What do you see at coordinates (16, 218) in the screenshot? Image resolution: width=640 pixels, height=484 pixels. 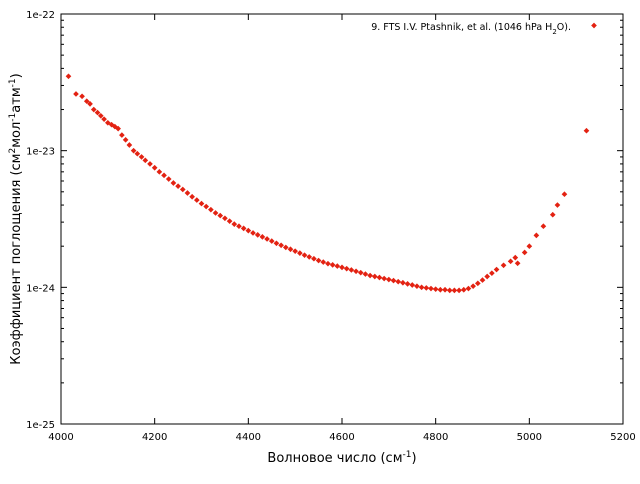 I see `y-axis-label: Коэффициент поглощения (см2мол-1атм-1)` at bounding box center [16, 218].